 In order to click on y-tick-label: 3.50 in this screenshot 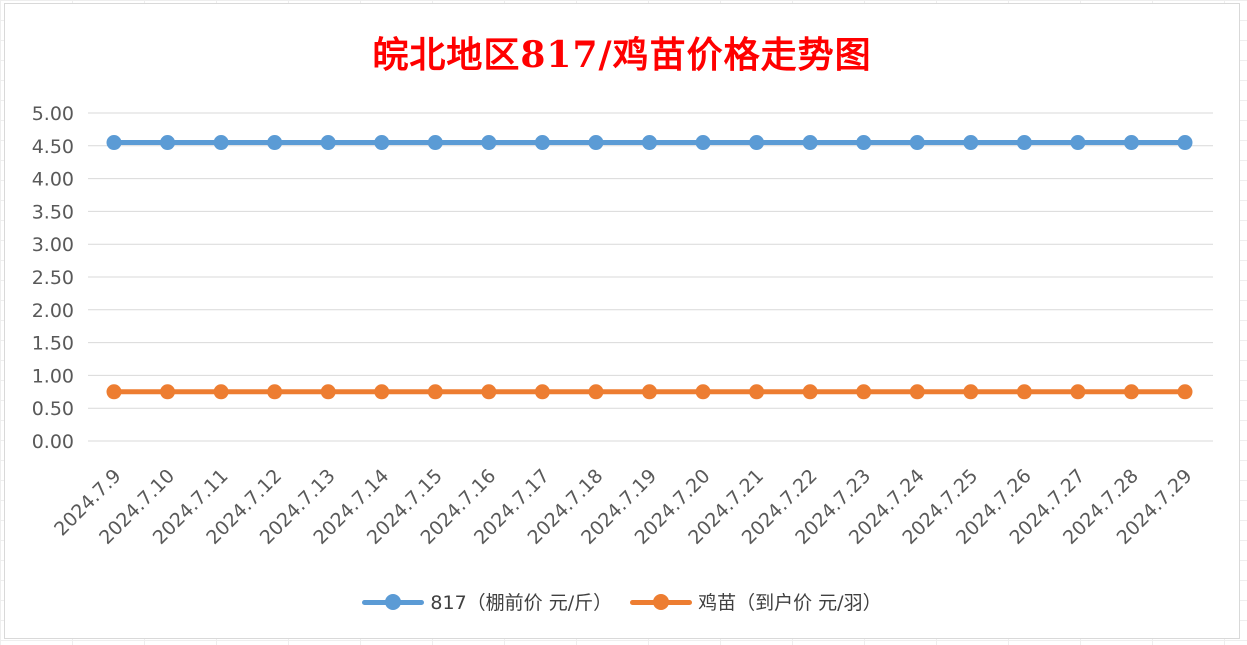, I will do `click(53, 212)`.